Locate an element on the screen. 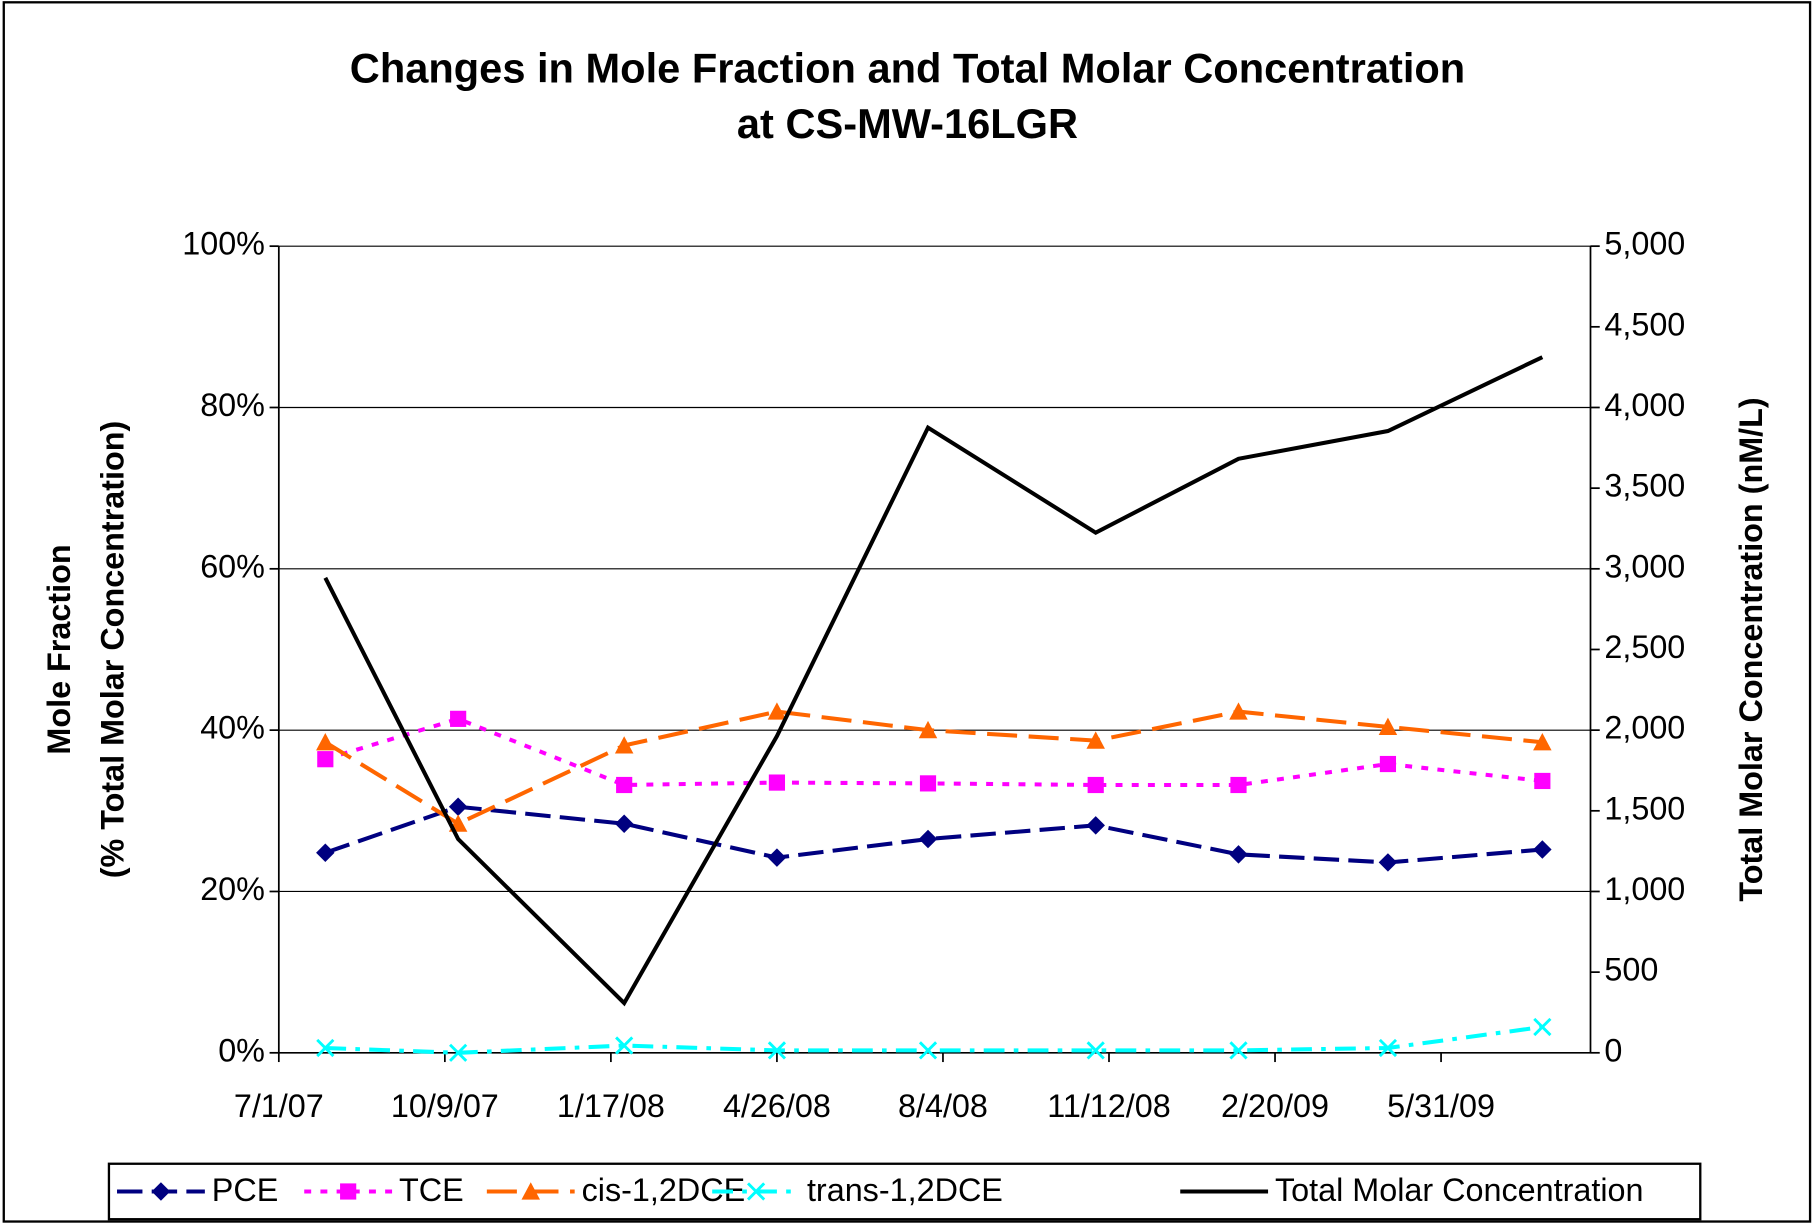 The width and height of the screenshot is (1815, 1225). y2-tick-label: 4,500 is located at coordinates (1644, 324).